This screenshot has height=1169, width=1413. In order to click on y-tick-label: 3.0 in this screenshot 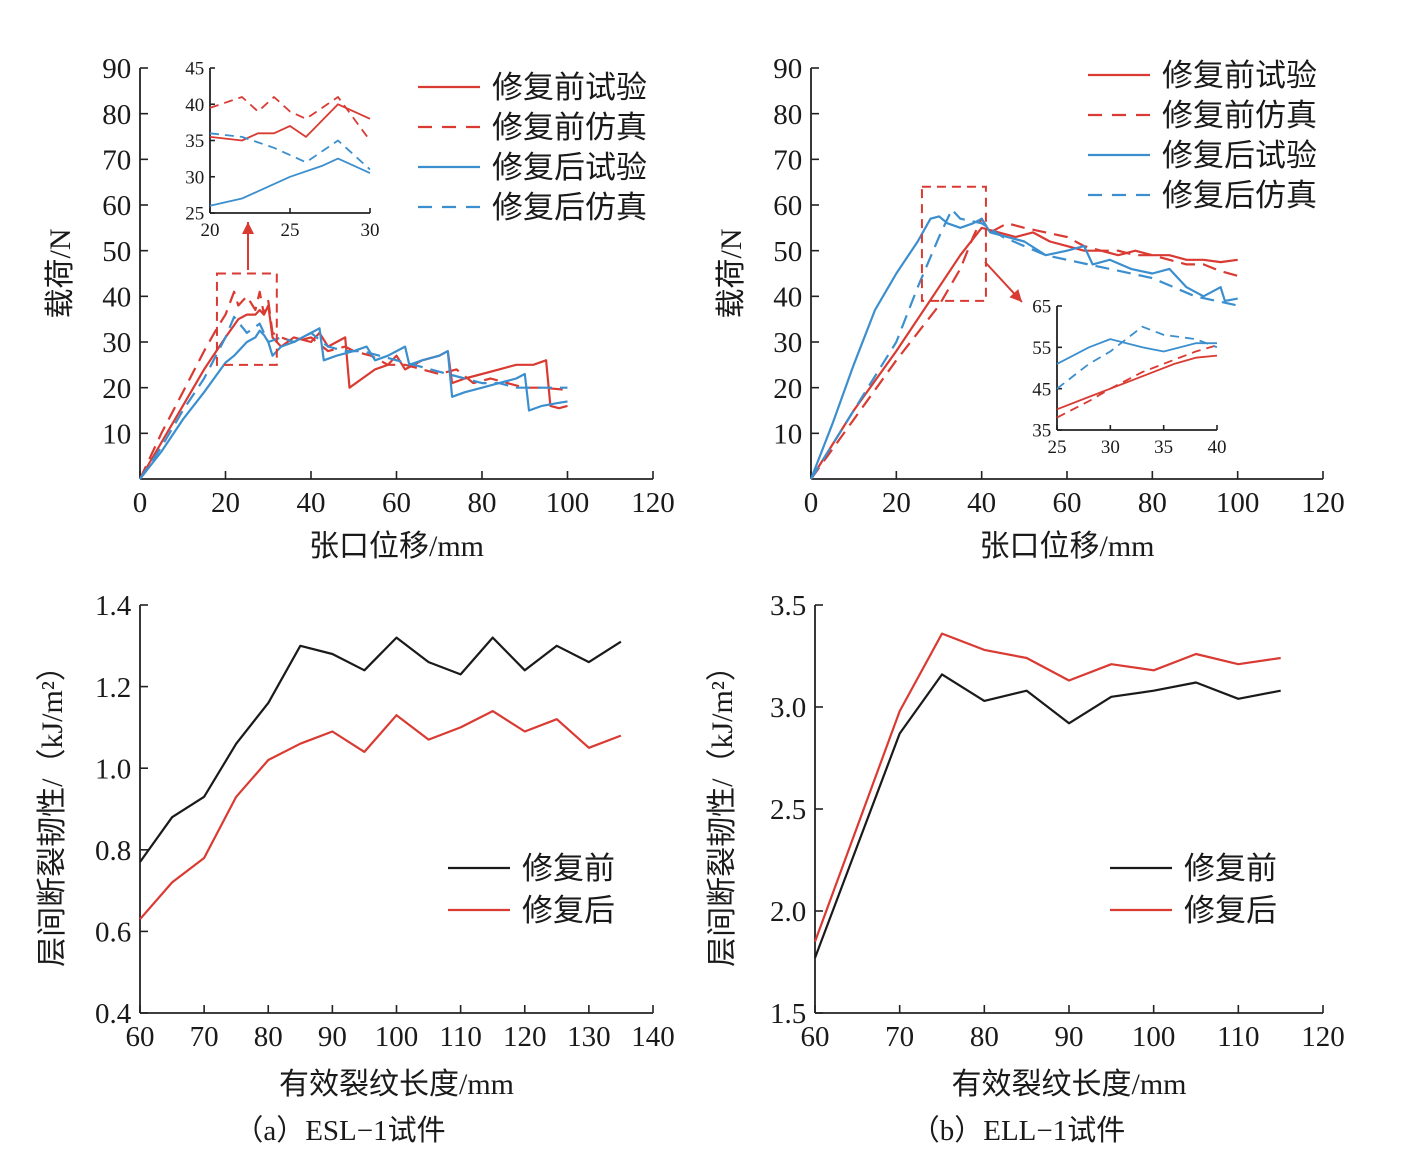, I will do `click(788, 708)`.